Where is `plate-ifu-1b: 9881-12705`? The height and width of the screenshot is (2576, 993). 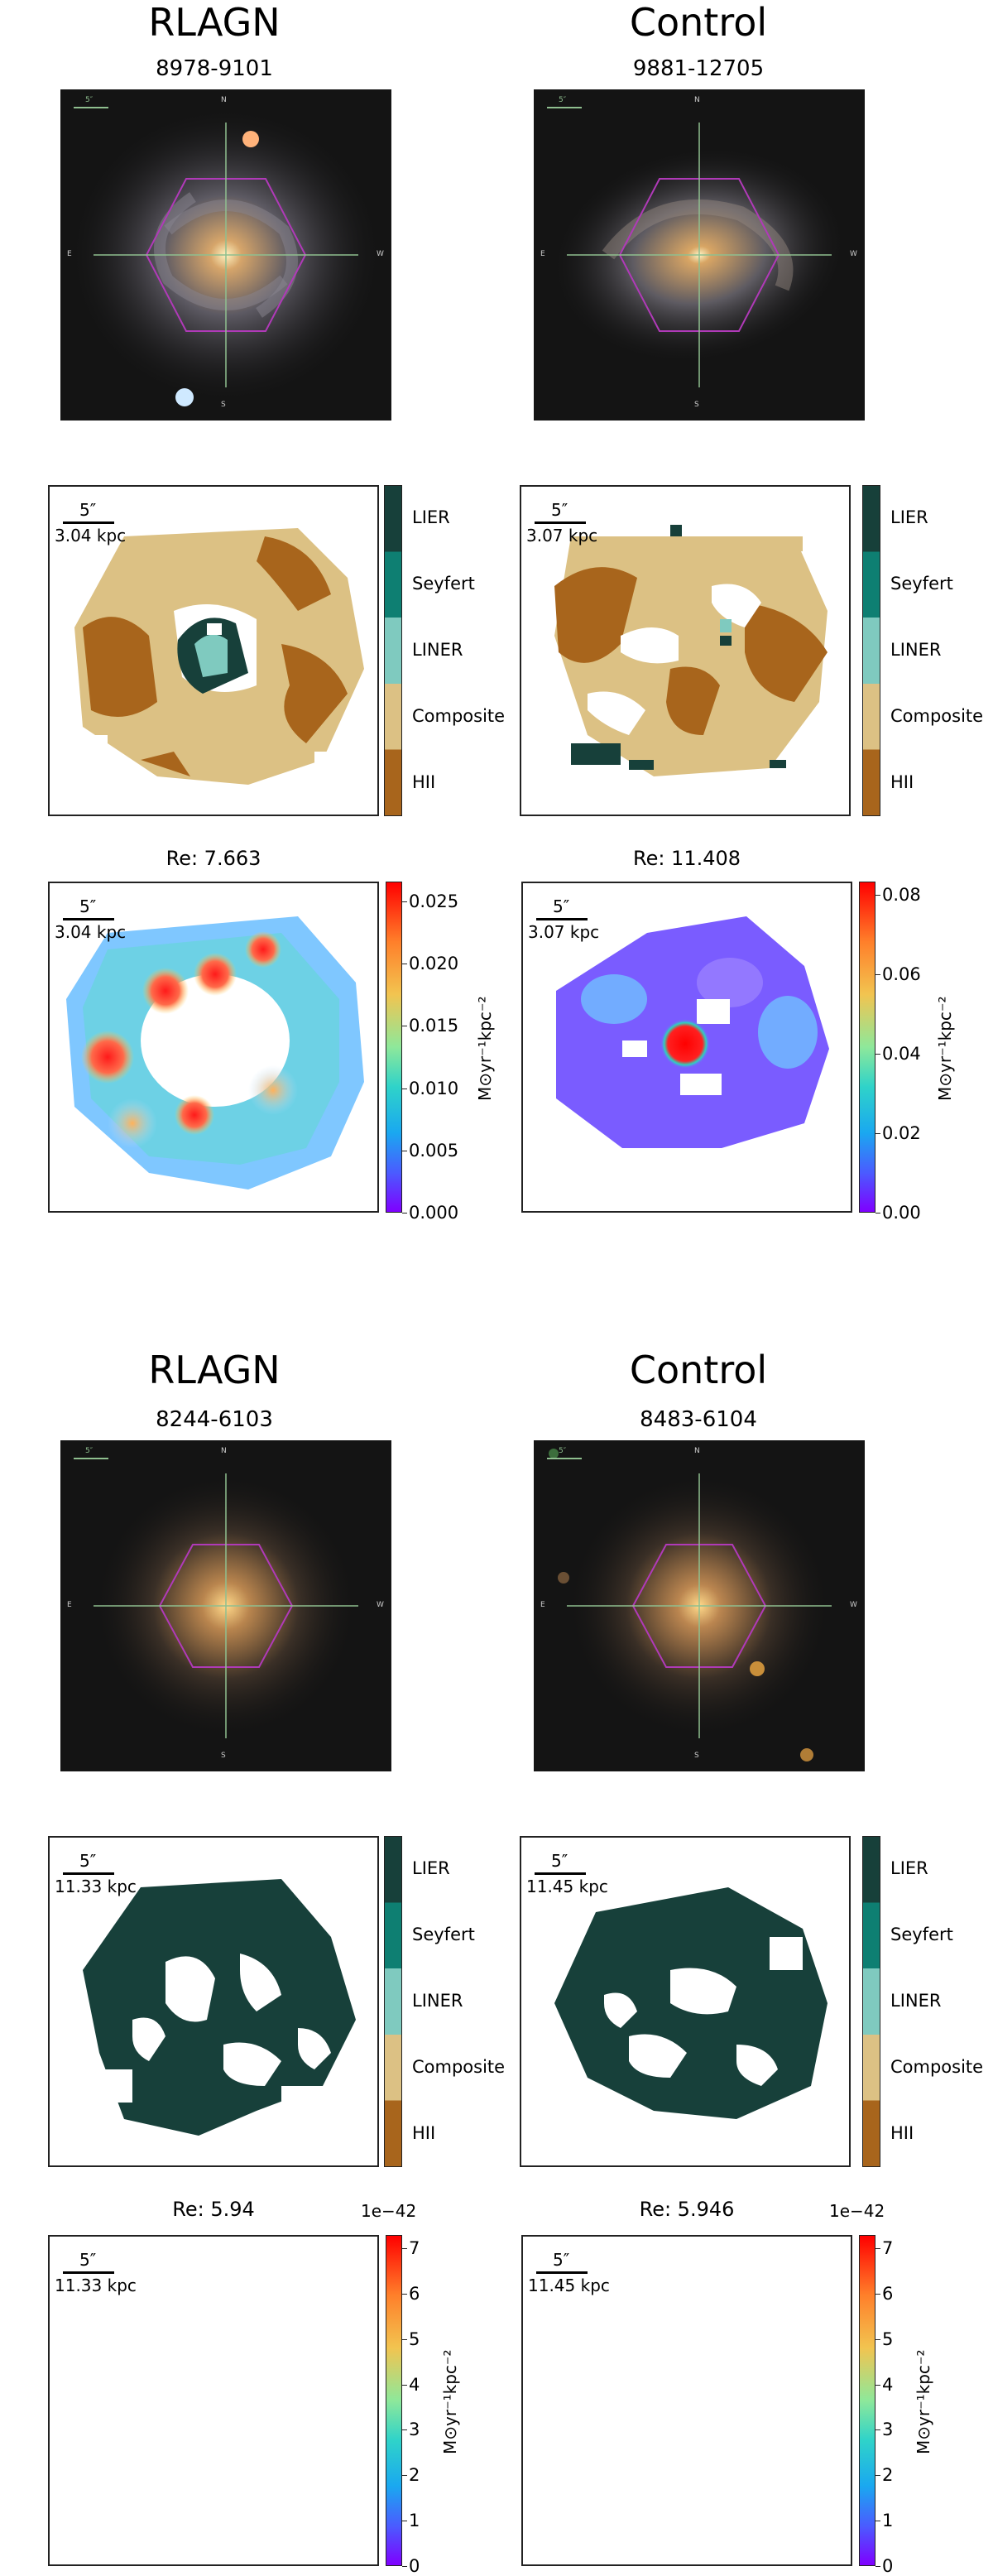 plate-ifu-1b: 9881-12705 is located at coordinates (698, 68).